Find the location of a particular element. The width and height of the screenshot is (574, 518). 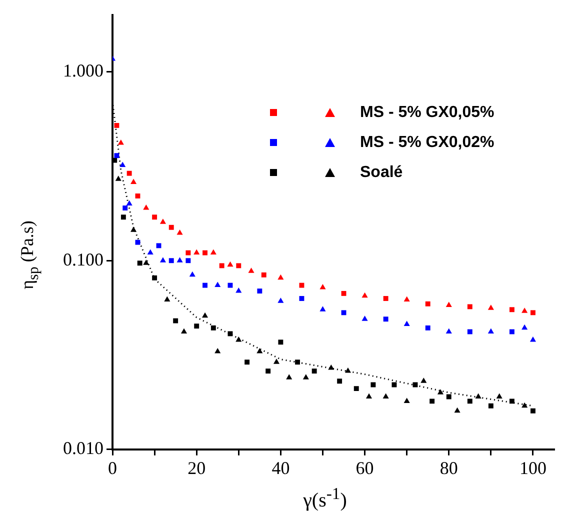

x-tick-label: 20 is located at coordinates (197, 468).